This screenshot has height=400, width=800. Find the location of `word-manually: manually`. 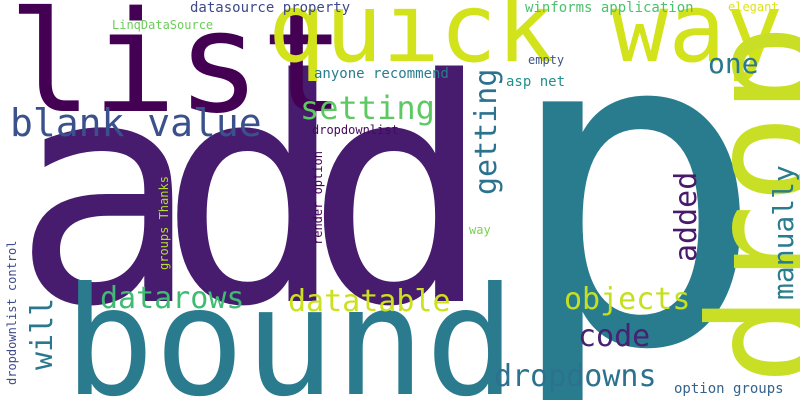

word-manually: manually is located at coordinates (783, 232).